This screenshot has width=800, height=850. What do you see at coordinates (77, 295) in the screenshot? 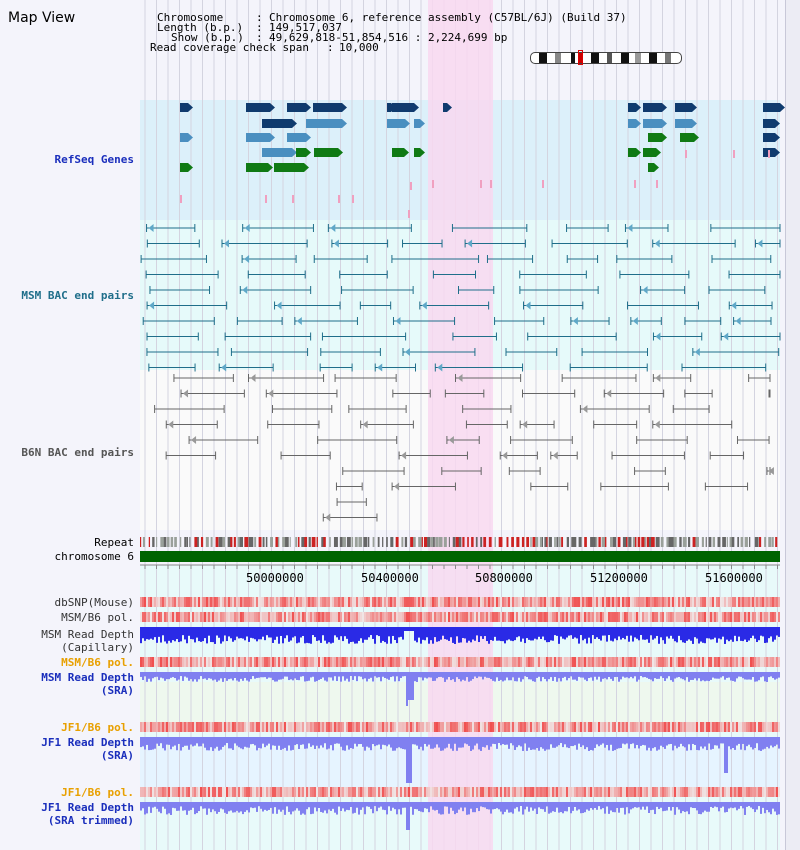
I see `track-label-msm-bac: MSM BAC end pairs` at bounding box center [77, 295].